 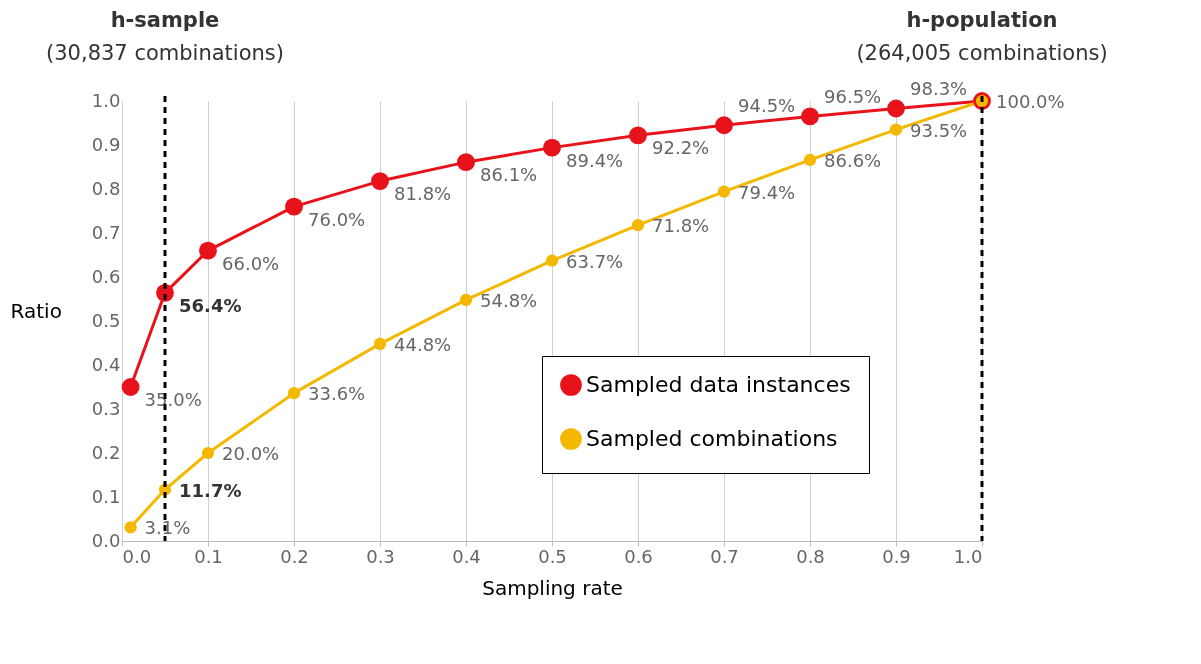 What do you see at coordinates (106, 144) in the screenshot?
I see `y-tick-label: 0.9` at bounding box center [106, 144].